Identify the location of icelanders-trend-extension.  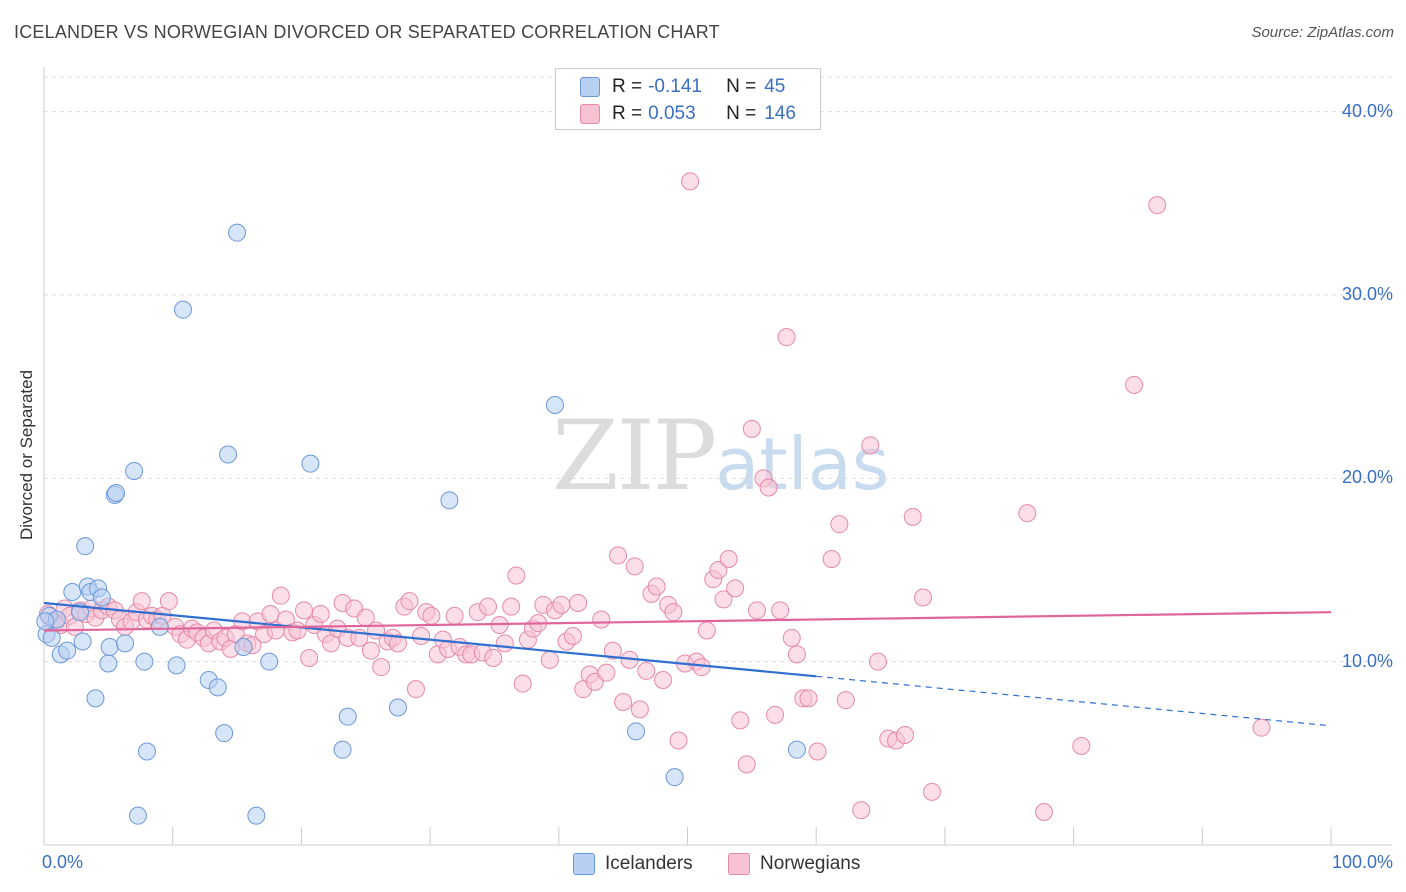
(1074, 701).